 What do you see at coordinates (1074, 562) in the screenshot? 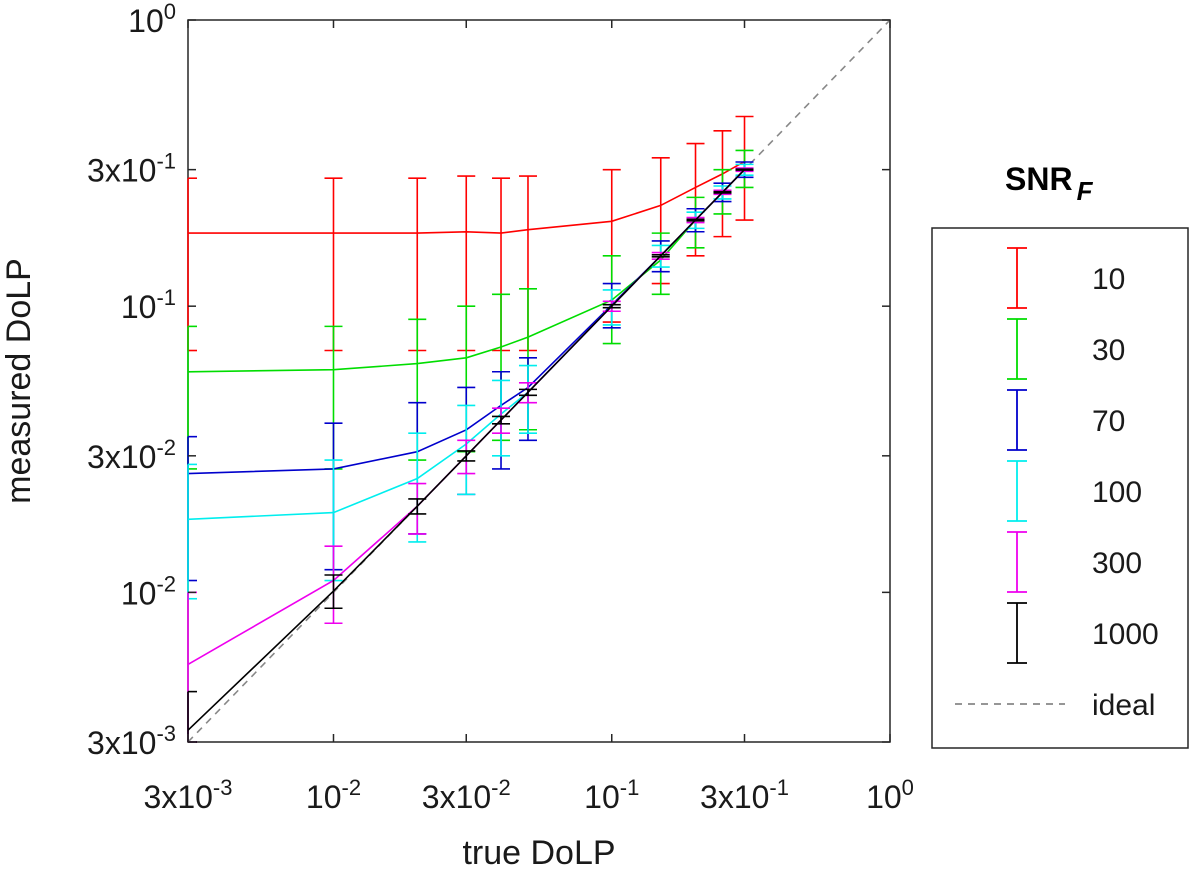
I see `legend-item-300: 300` at bounding box center [1074, 562].